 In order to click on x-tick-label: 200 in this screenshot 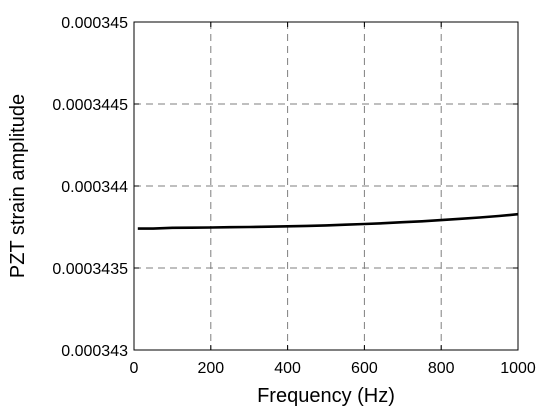, I will do `click(210, 368)`.